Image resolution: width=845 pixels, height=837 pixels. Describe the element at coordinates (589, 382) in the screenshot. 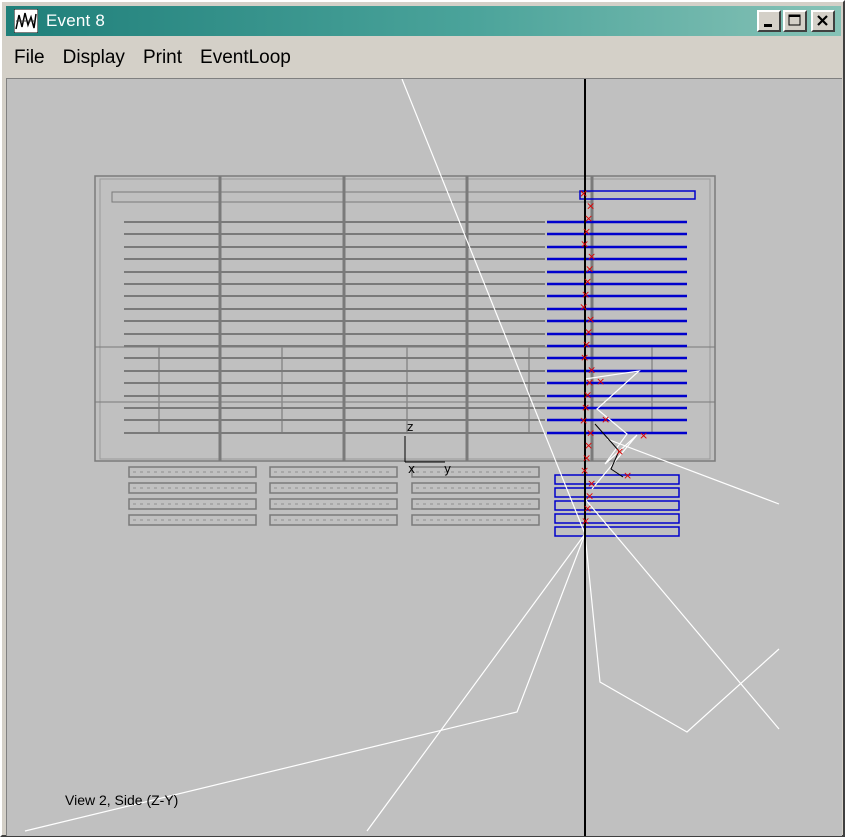

I see `hit-marker-15: ×` at that location.